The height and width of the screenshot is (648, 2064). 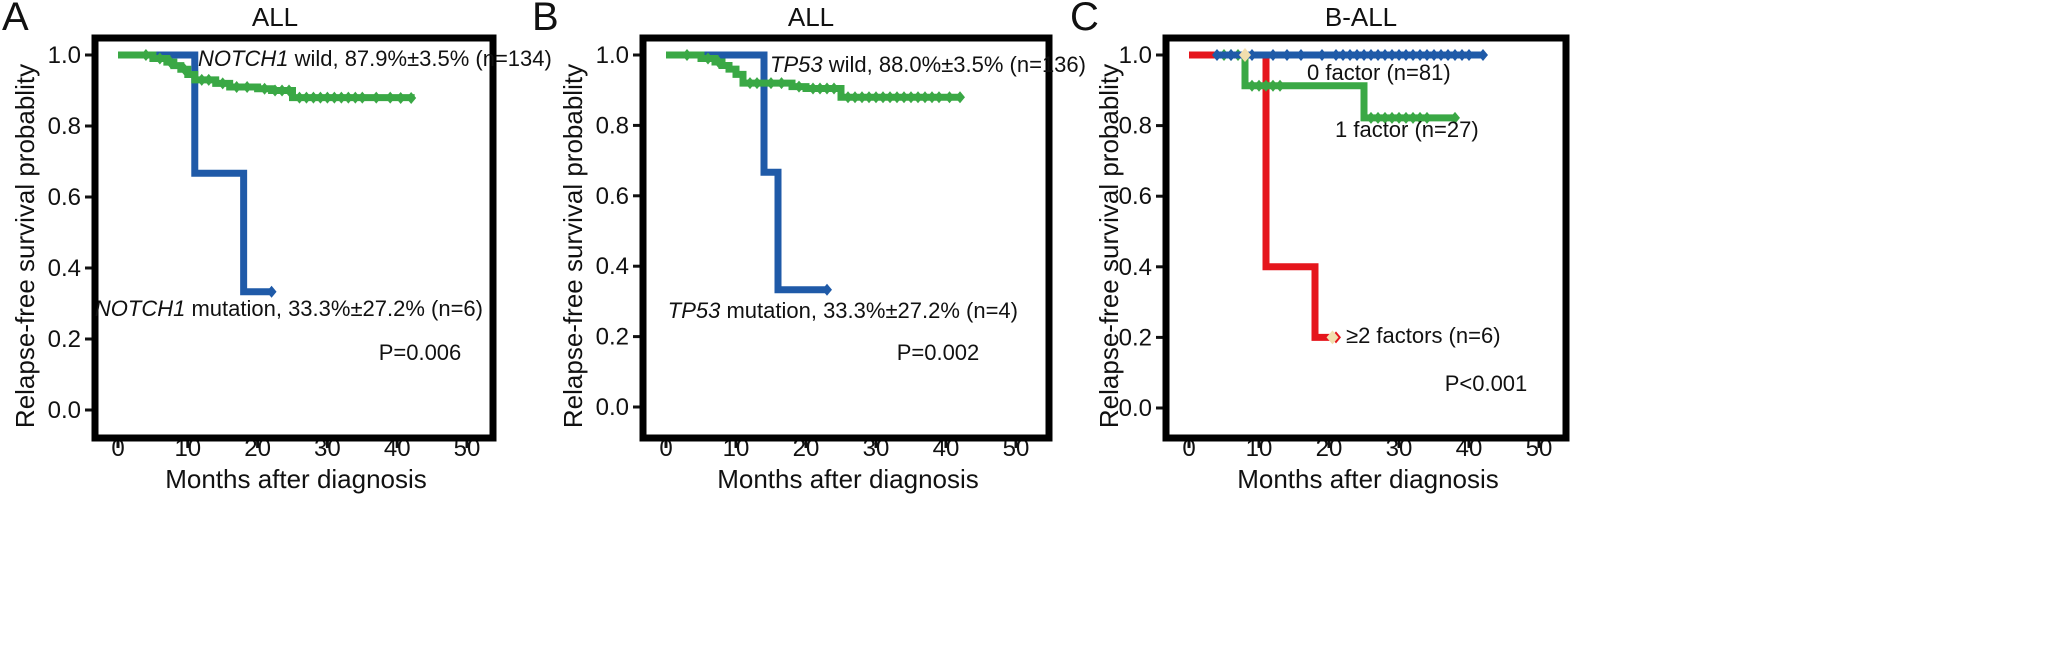 What do you see at coordinates (938, 352) in the screenshot?
I see `p-value: P=0.002` at bounding box center [938, 352].